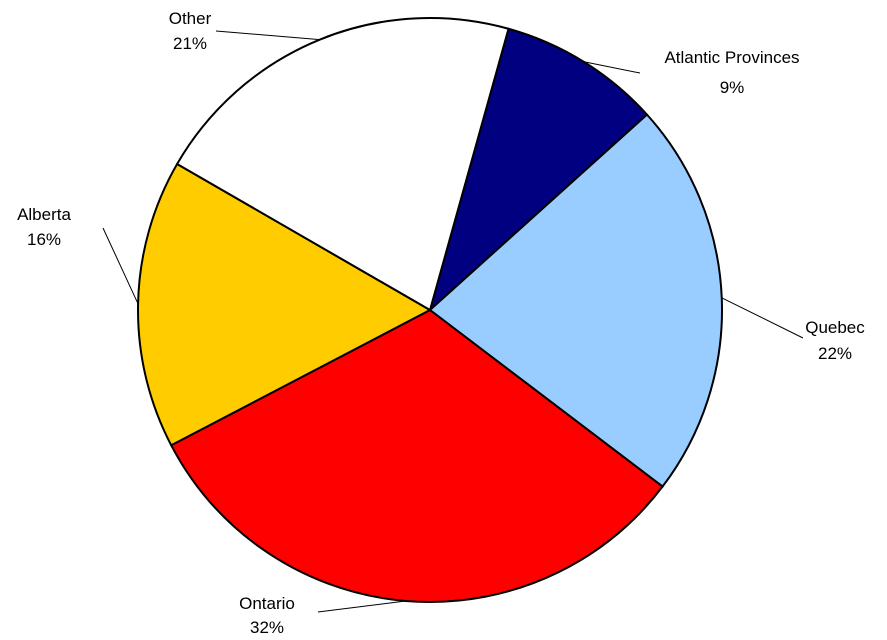 Image resolution: width=887 pixels, height=640 pixels. What do you see at coordinates (190, 18) in the screenshot?
I see `slice-name-label: Other` at bounding box center [190, 18].